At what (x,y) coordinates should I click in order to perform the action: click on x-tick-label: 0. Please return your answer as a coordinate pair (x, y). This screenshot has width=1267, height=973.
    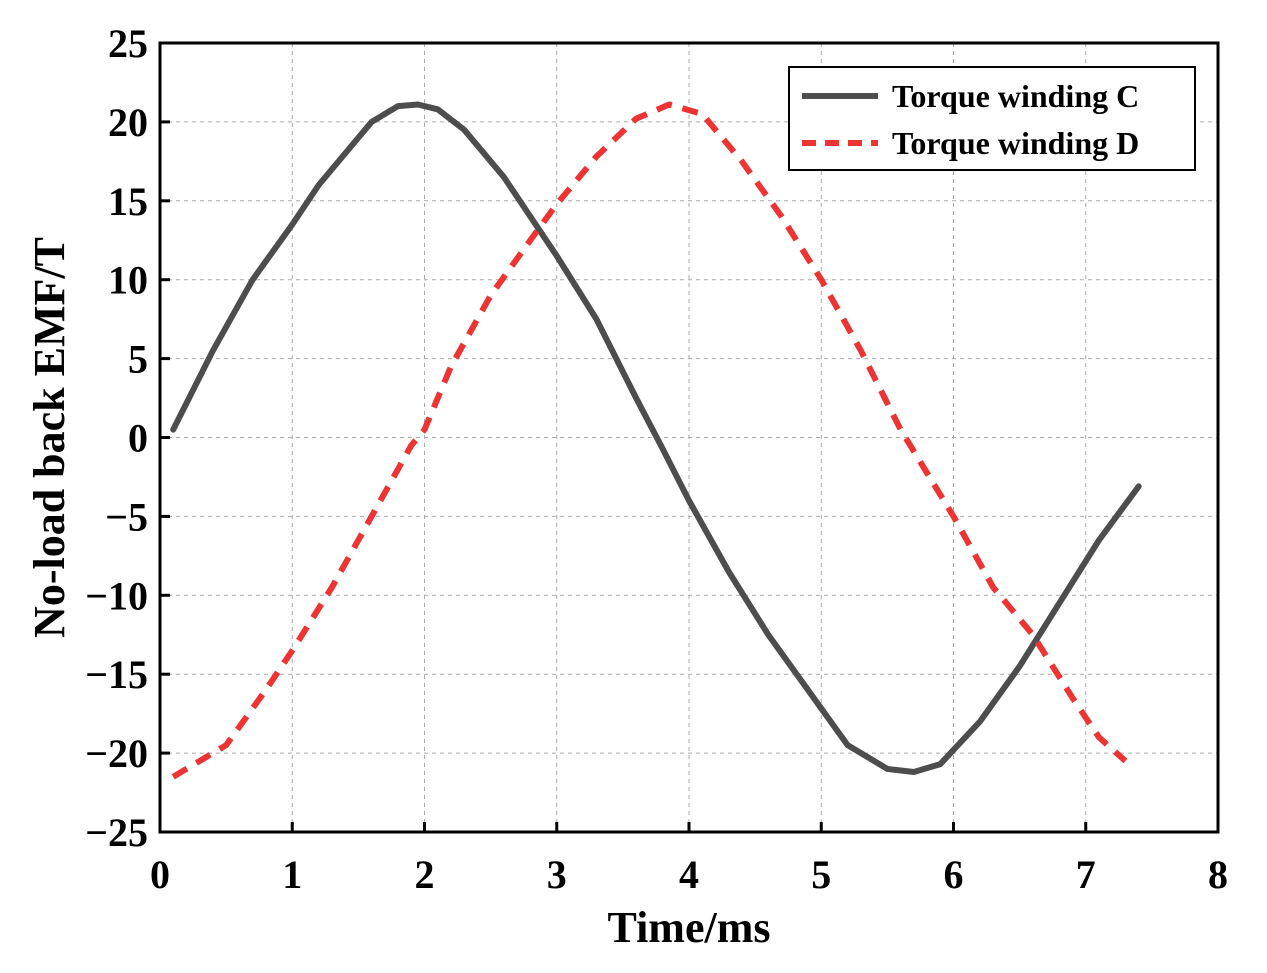
    Looking at the image, I should click on (160, 874).